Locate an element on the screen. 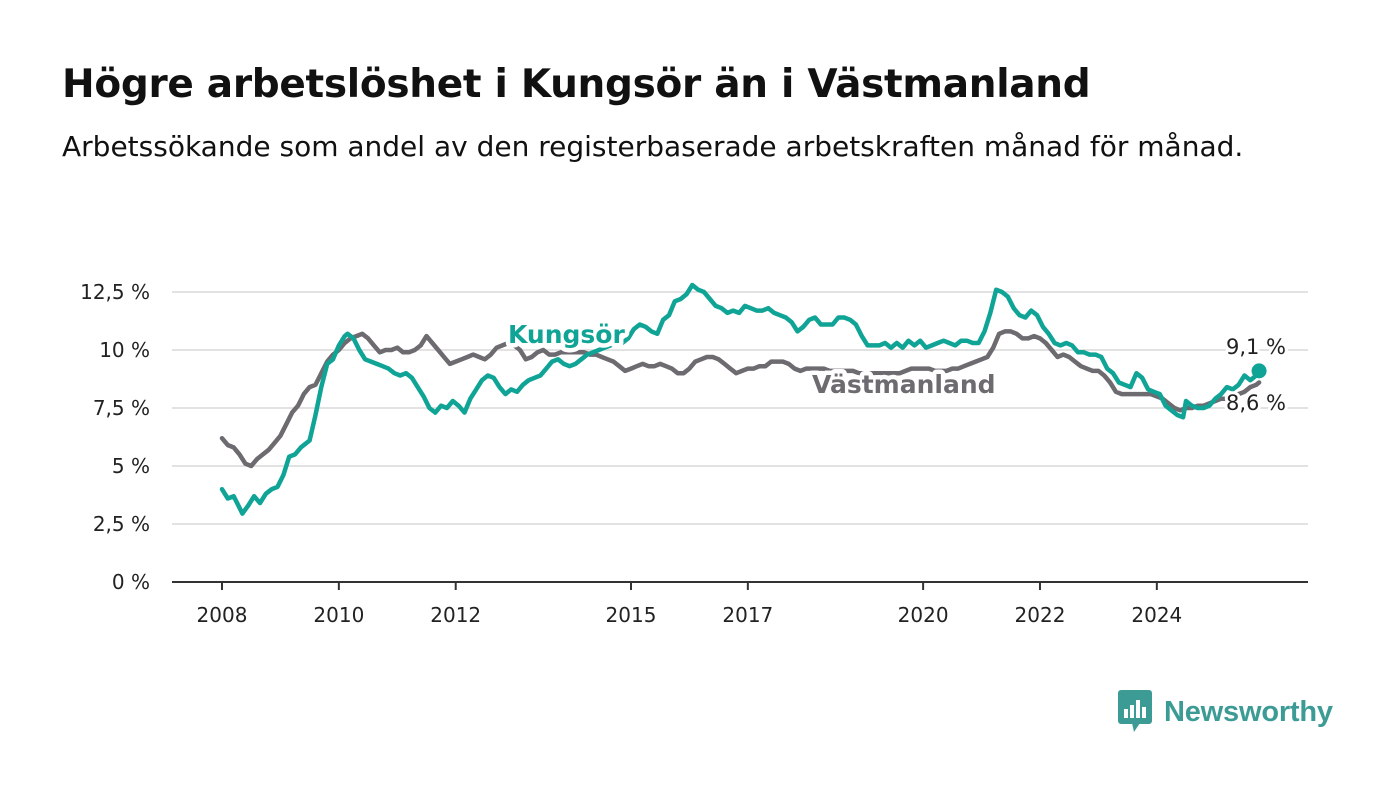  y-axis-ticks: 0 % 2,5 % 5 % 7,5 % 10 % 12,5 % is located at coordinates (115, 437).